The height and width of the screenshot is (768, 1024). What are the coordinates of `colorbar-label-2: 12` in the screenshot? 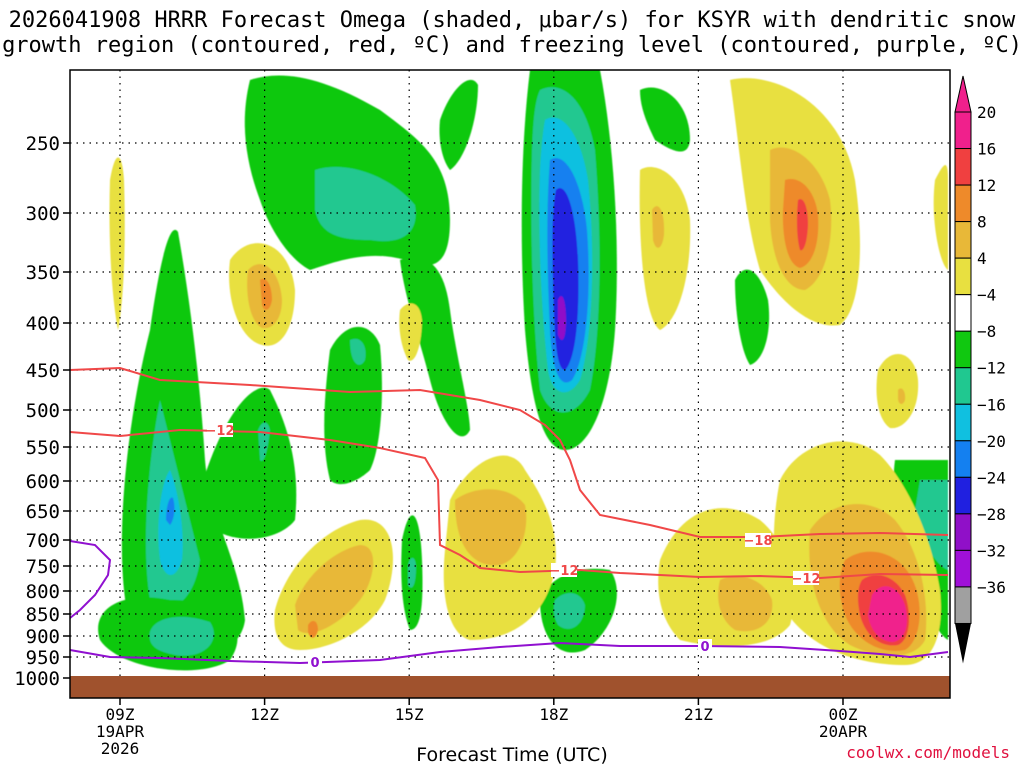 It's located at (986, 185).